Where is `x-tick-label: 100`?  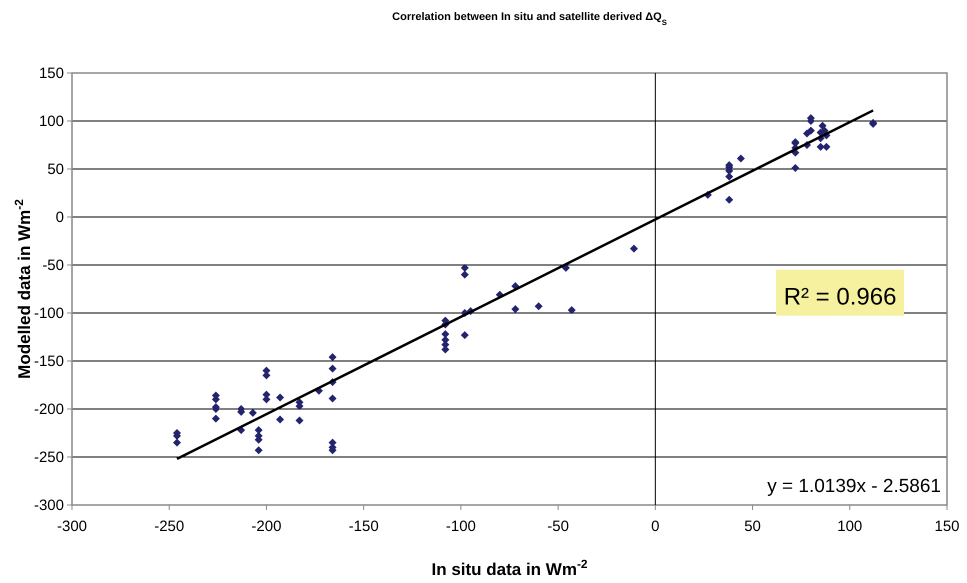
x-tick-label: 100 is located at coordinates (849, 526).